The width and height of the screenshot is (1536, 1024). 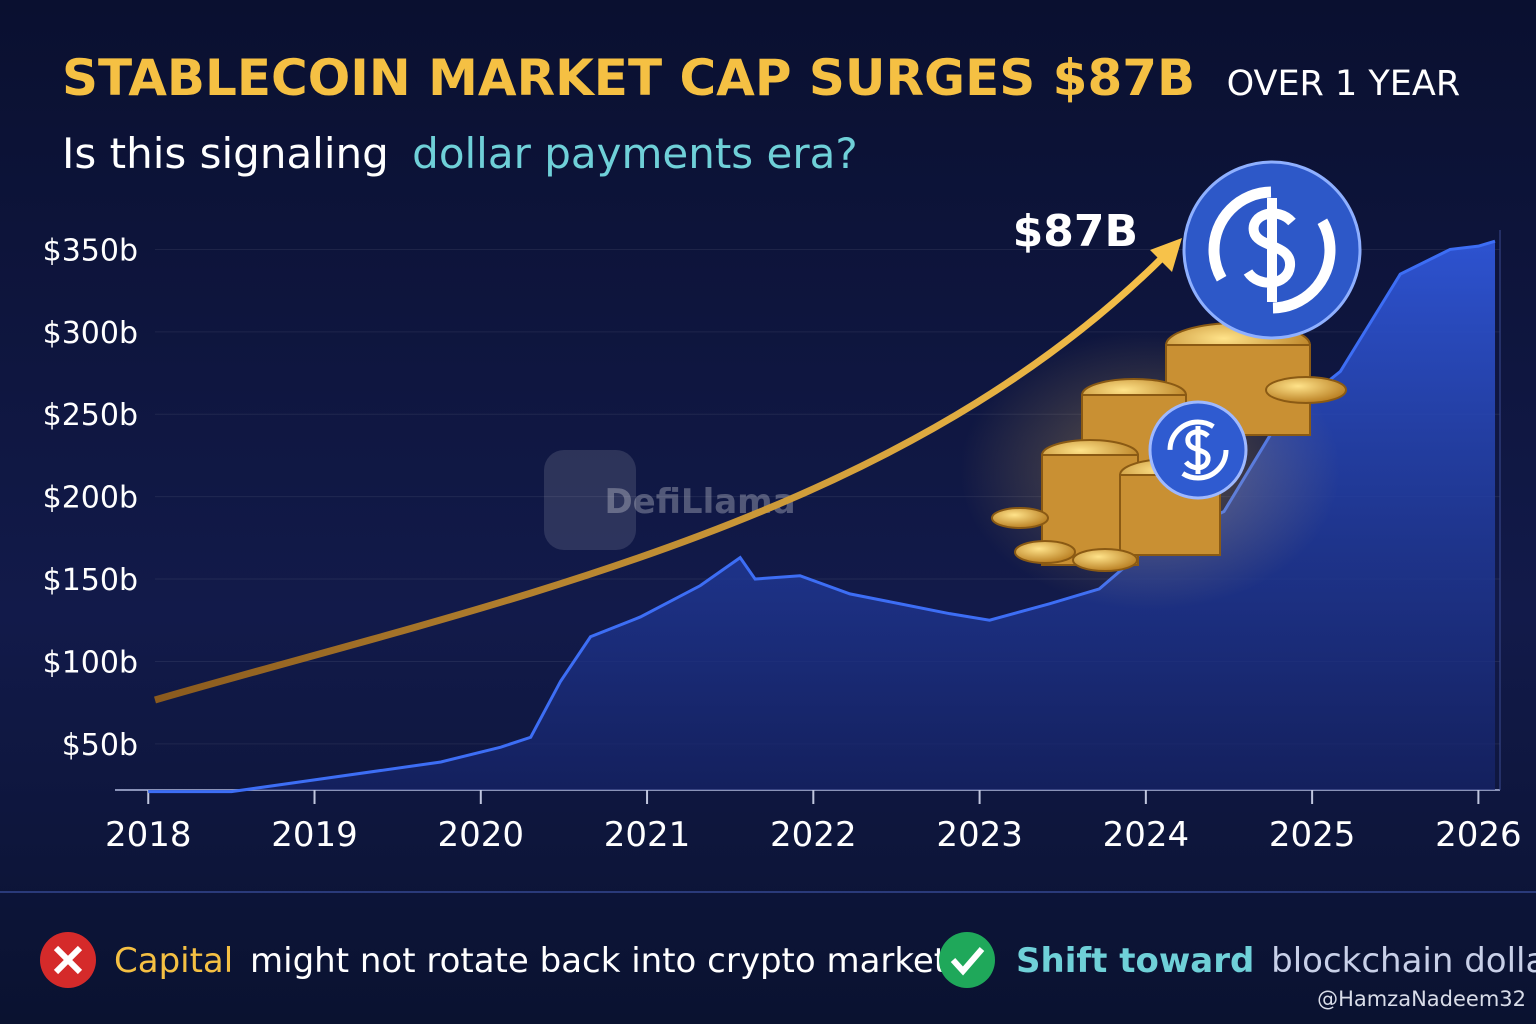 What do you see at coordinates (1478, 835) in the screenshot?
I see `x-tick-label: 2026` at bounding box center [1478, 835].